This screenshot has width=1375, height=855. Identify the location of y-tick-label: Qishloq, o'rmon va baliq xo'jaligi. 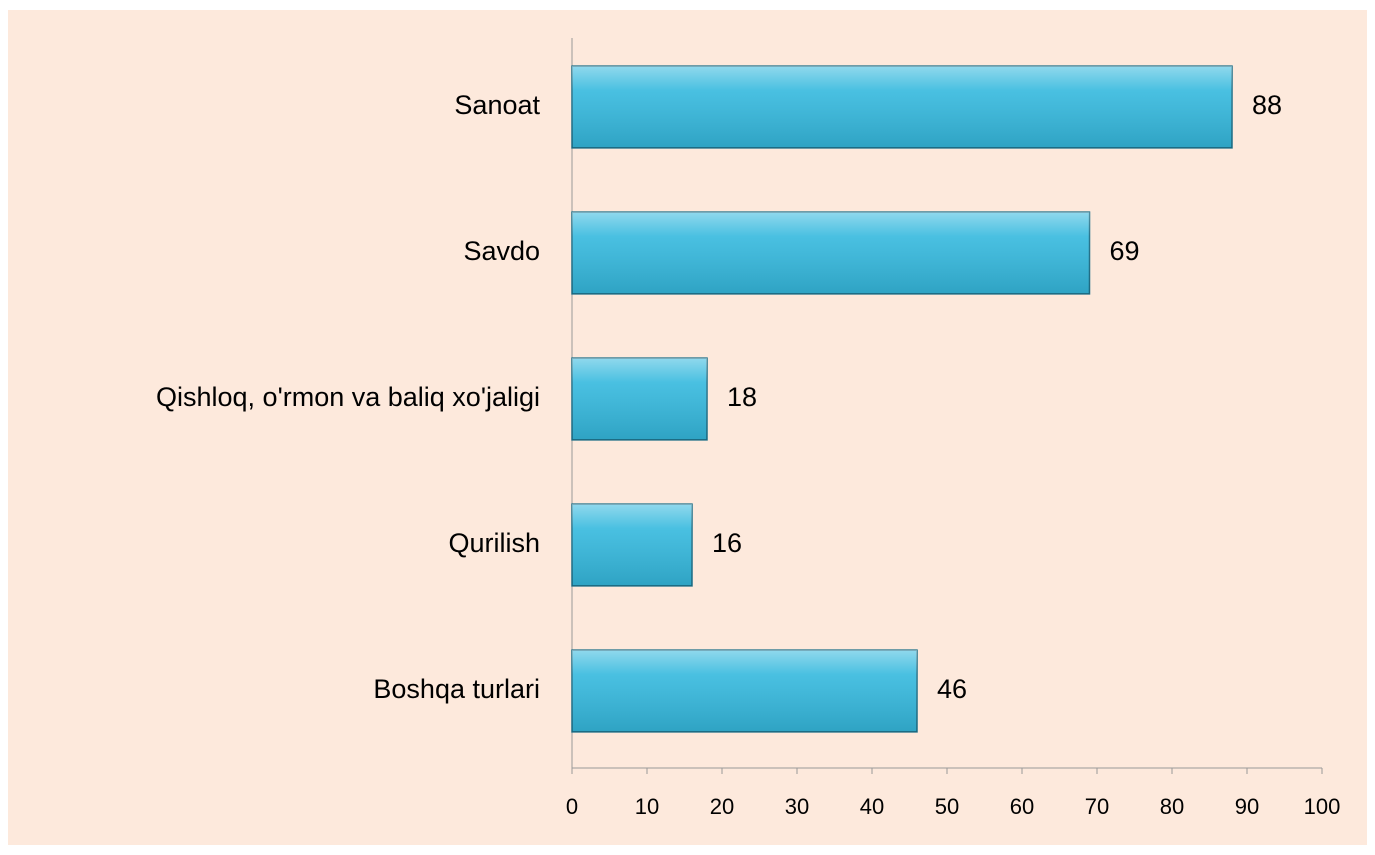
(348, 397).